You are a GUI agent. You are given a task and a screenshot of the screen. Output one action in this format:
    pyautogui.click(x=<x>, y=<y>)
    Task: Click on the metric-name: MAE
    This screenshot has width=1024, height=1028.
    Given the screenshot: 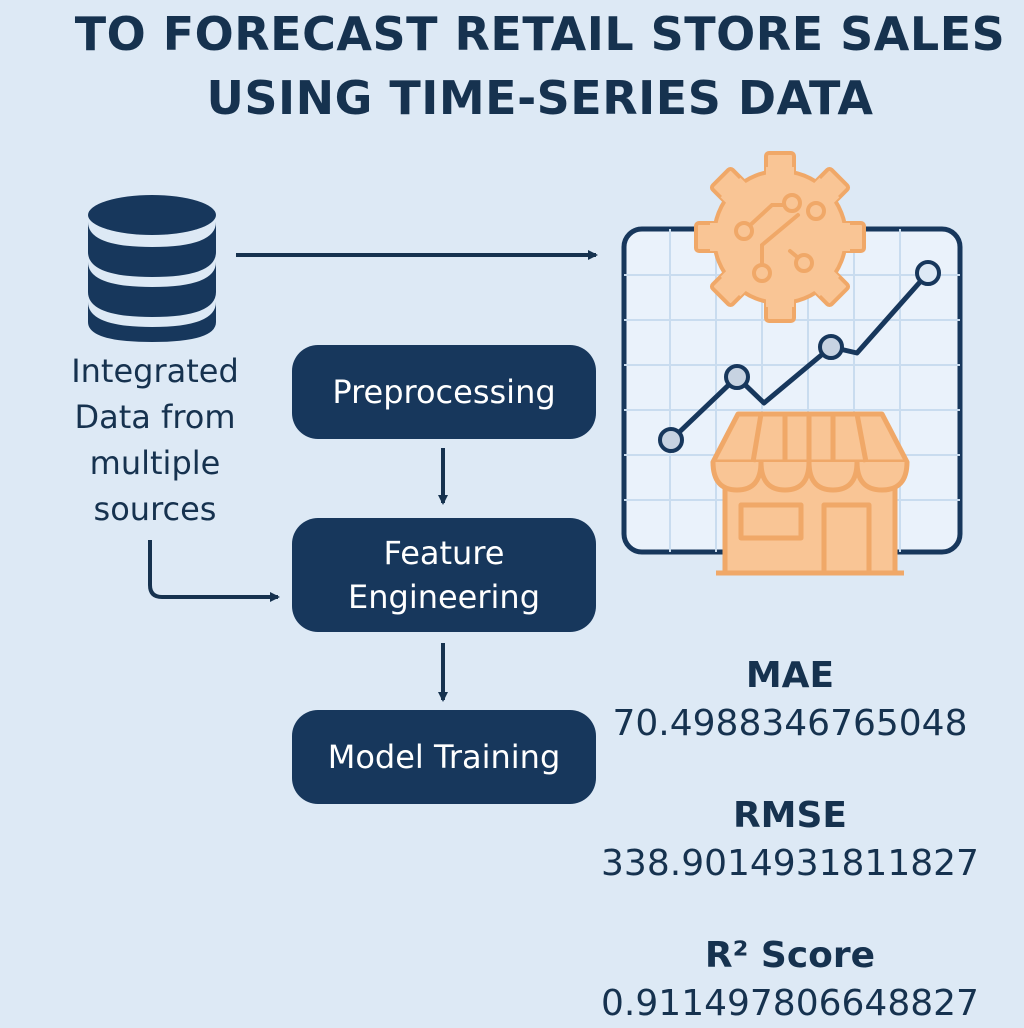 What is the action you would take?
    pyautogui.click(x=790, y=675)
    